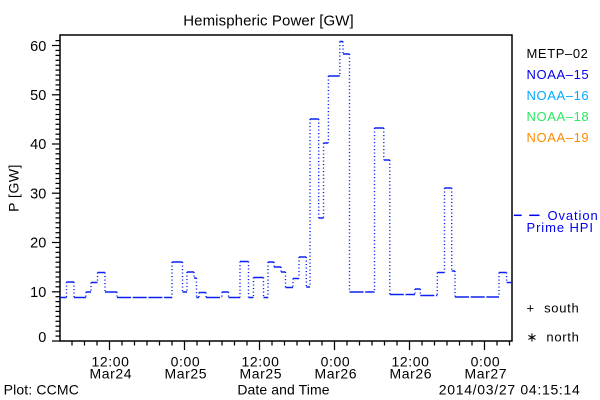 The height and width of the screenshot is (400, 600). I want to click on svg-text: Ovation, so click(573, 215).